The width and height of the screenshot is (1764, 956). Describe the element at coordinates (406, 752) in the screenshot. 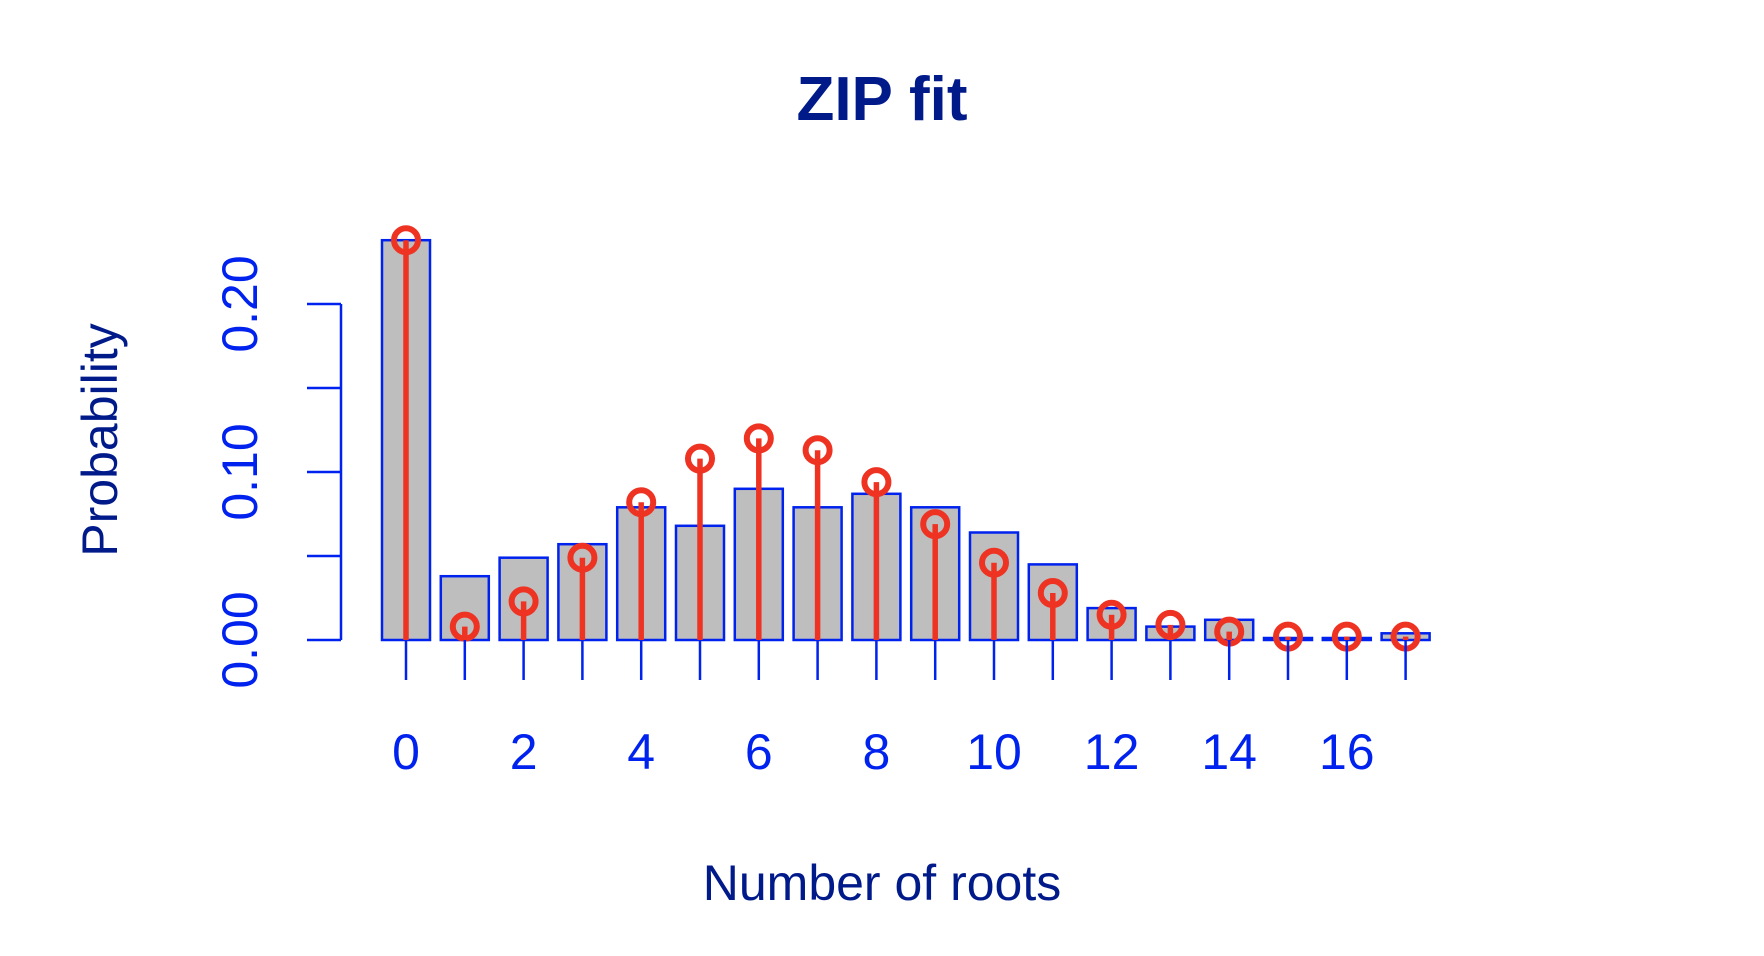

I see `x-tick-label: 0` at that location.